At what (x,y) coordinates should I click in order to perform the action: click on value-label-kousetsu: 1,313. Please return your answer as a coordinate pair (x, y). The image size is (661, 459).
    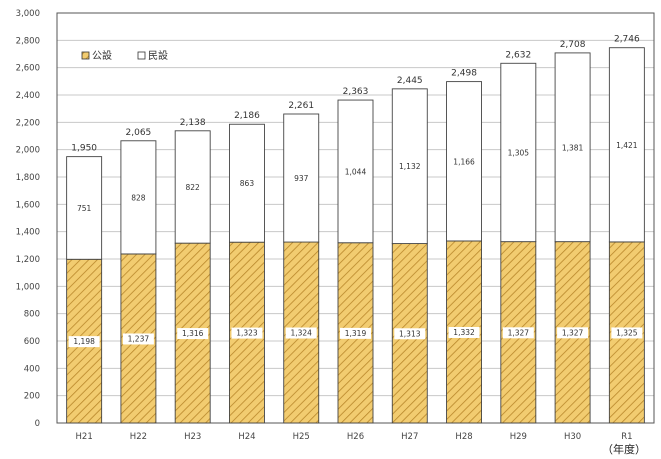
    Looking at the image, I should click on (410, 333).